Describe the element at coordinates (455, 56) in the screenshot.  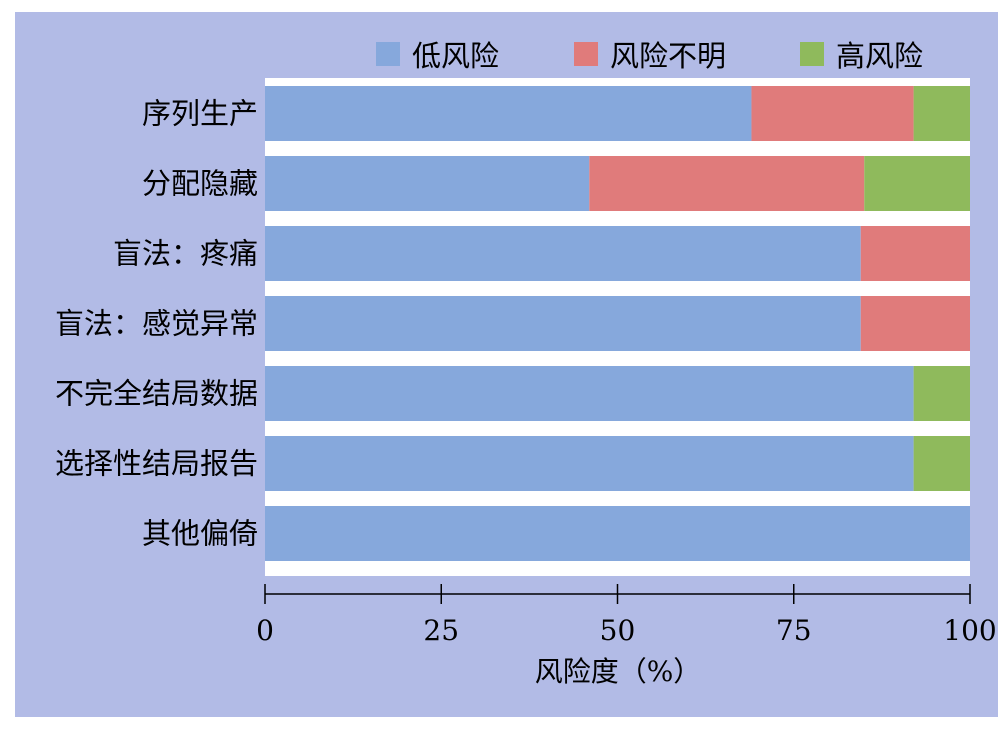
I see `legend-label: 低风险` at that location.